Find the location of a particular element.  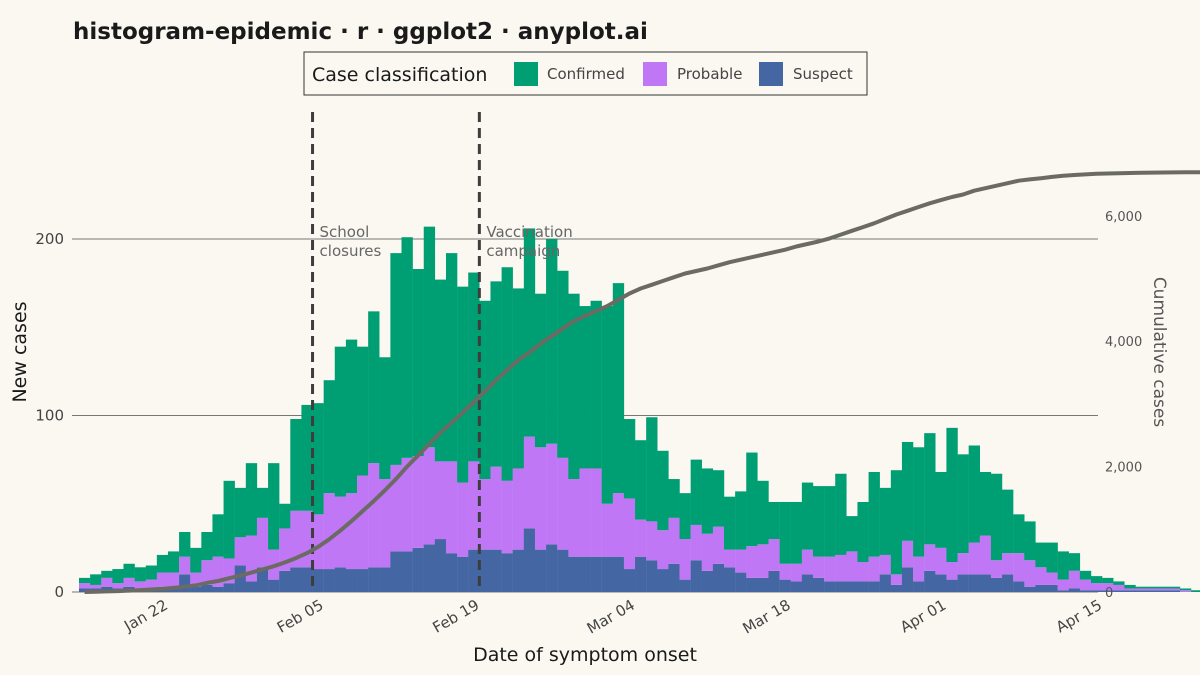

y-axis-right-title: Cumulative cases is located at coordinates (1159, 352).